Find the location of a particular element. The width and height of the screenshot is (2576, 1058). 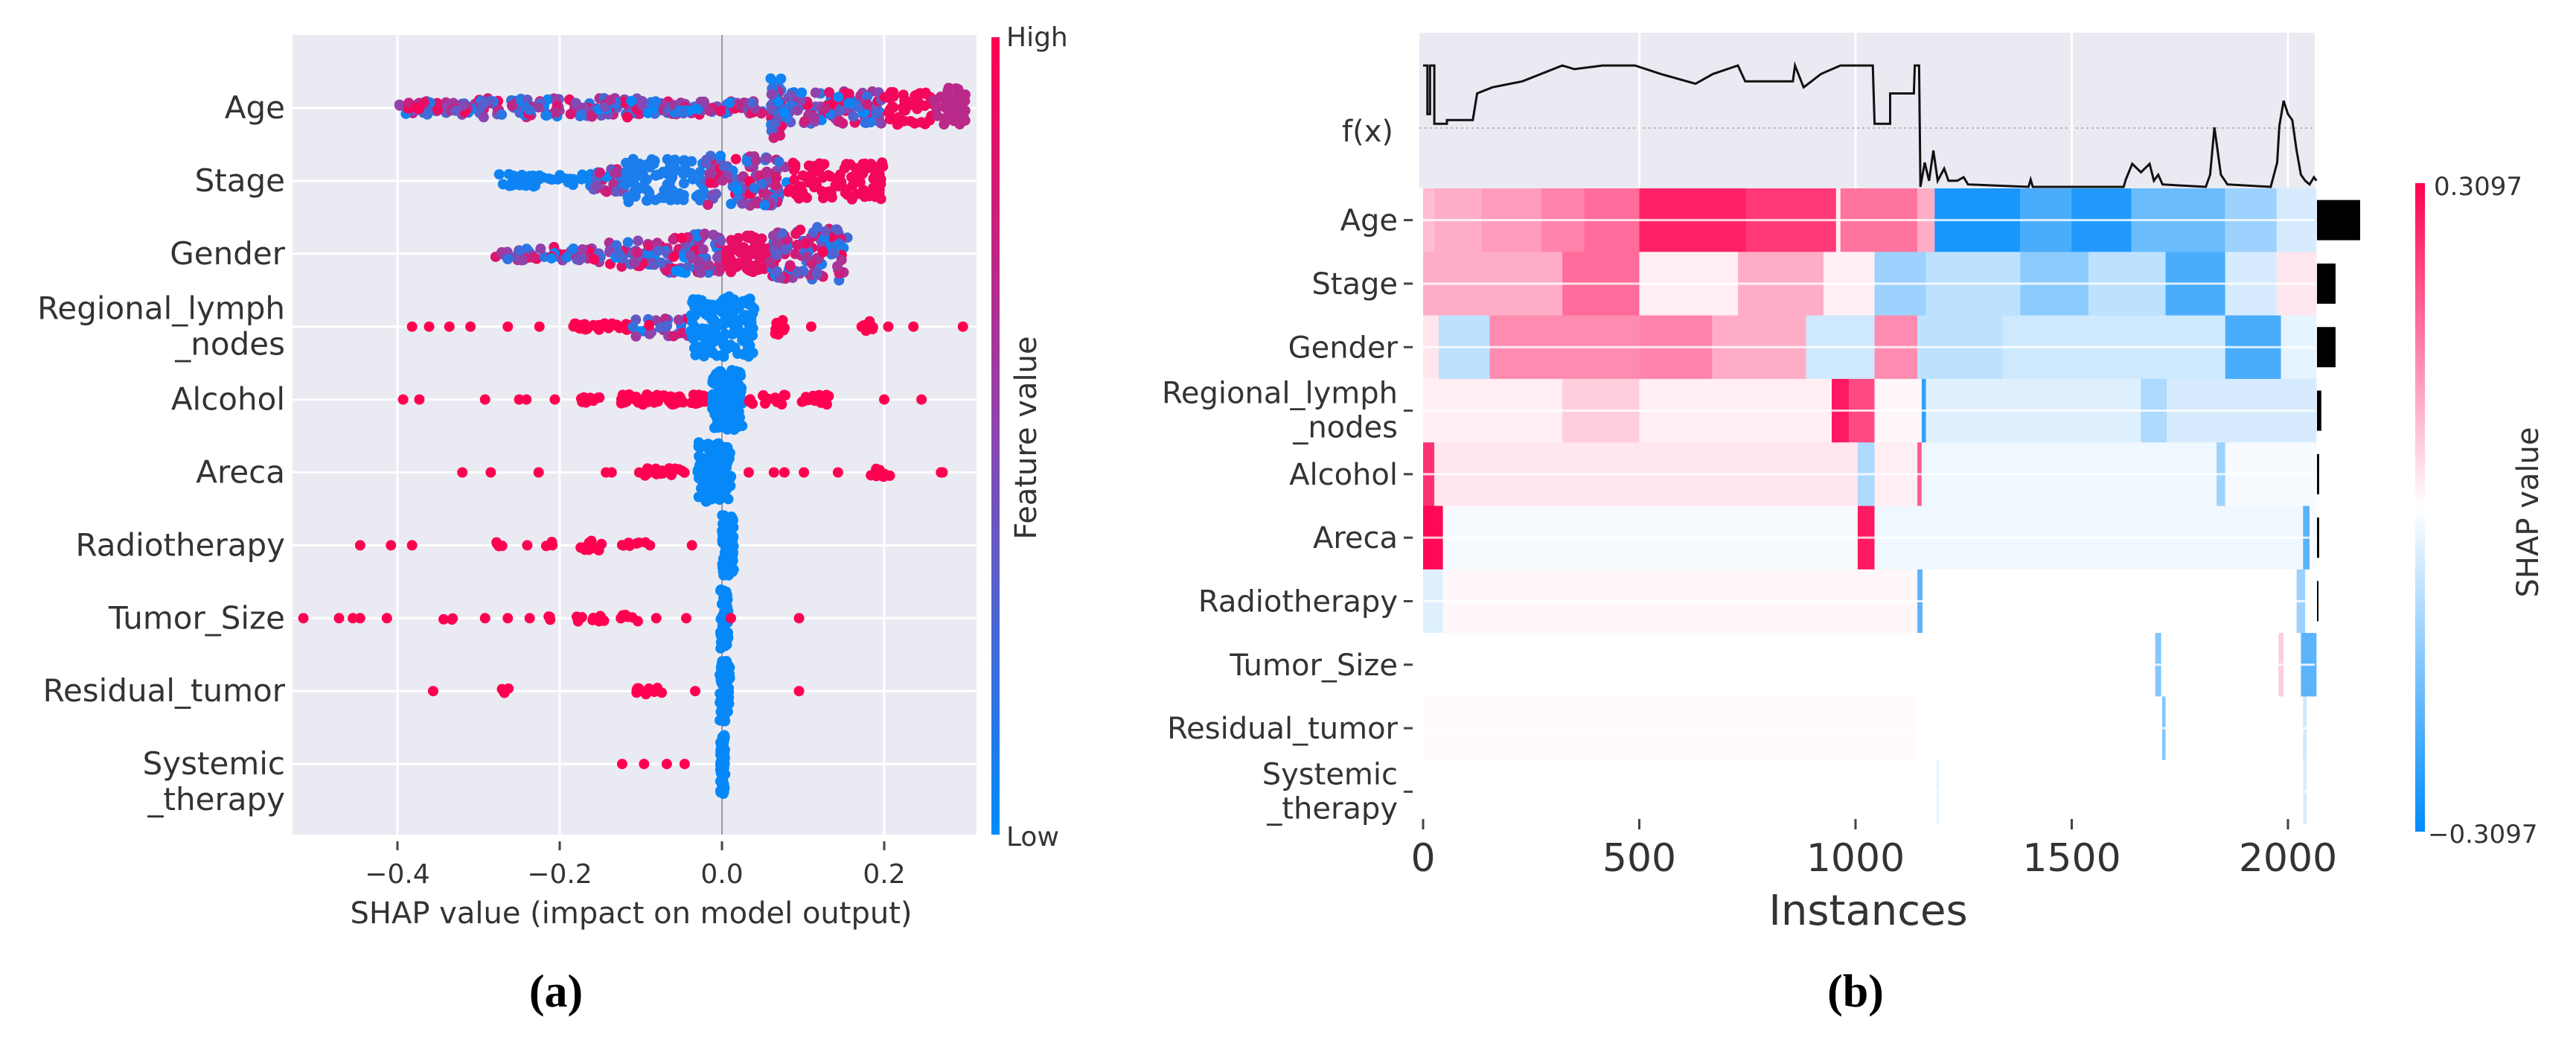

fx-label: f(x) is located at coordinates (1367, 132).